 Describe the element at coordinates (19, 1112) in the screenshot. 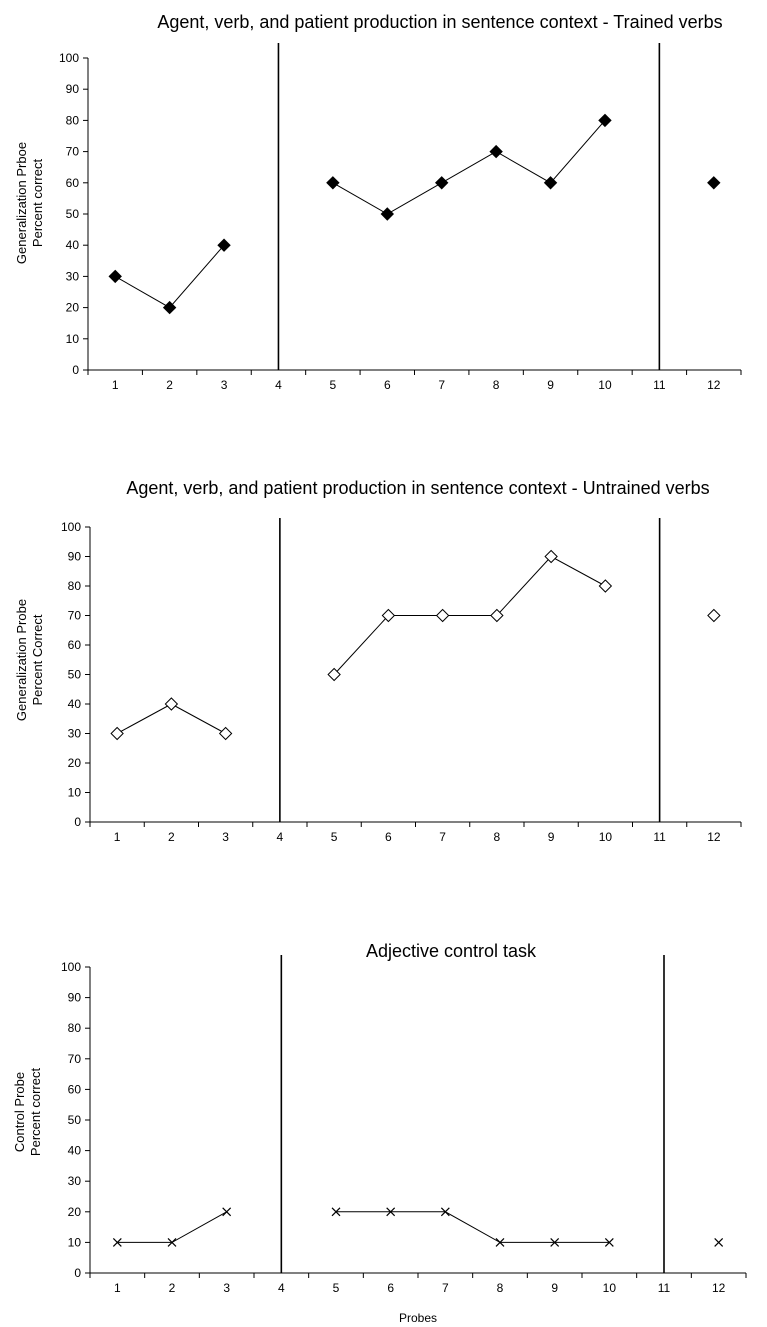

I see `y-axis-label-line-1: Control Probe` at that location.